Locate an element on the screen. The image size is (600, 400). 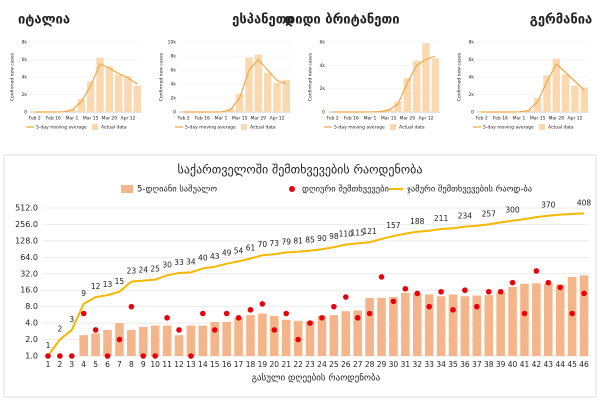
x-tick-label: 9 is located at coordinates (143, 364).